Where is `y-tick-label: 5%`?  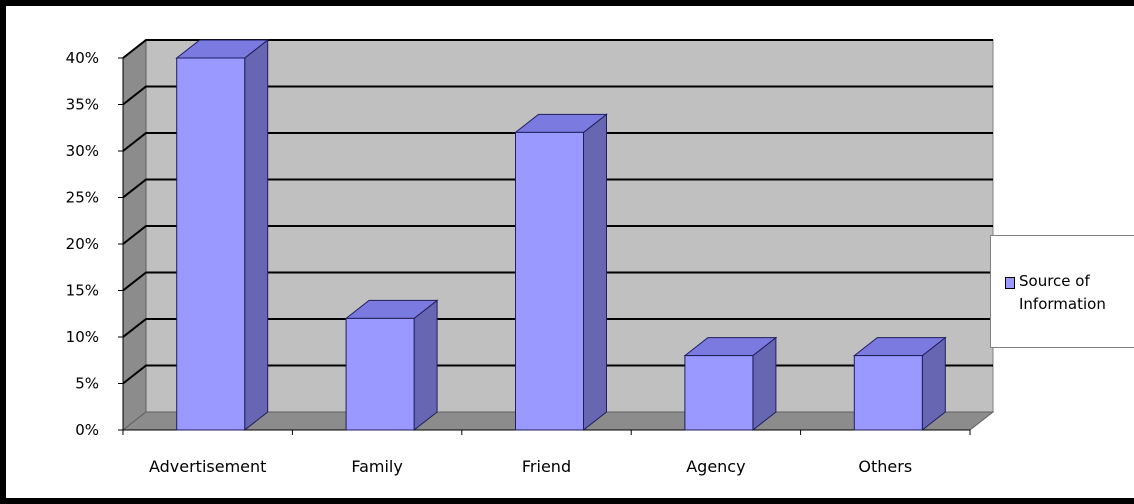 y-tick-label: 5% is located at coordinates (87, 384).